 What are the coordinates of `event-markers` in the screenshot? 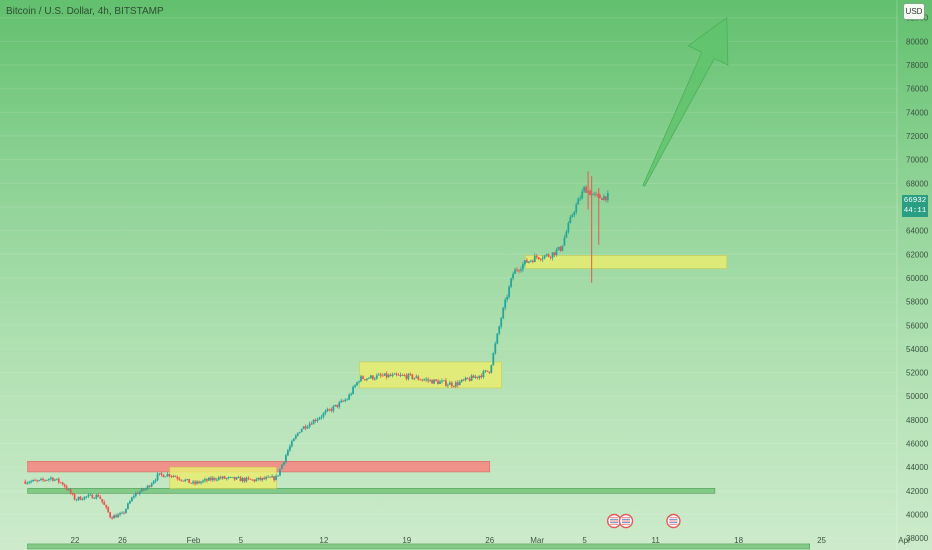 It's located at (643, 521).